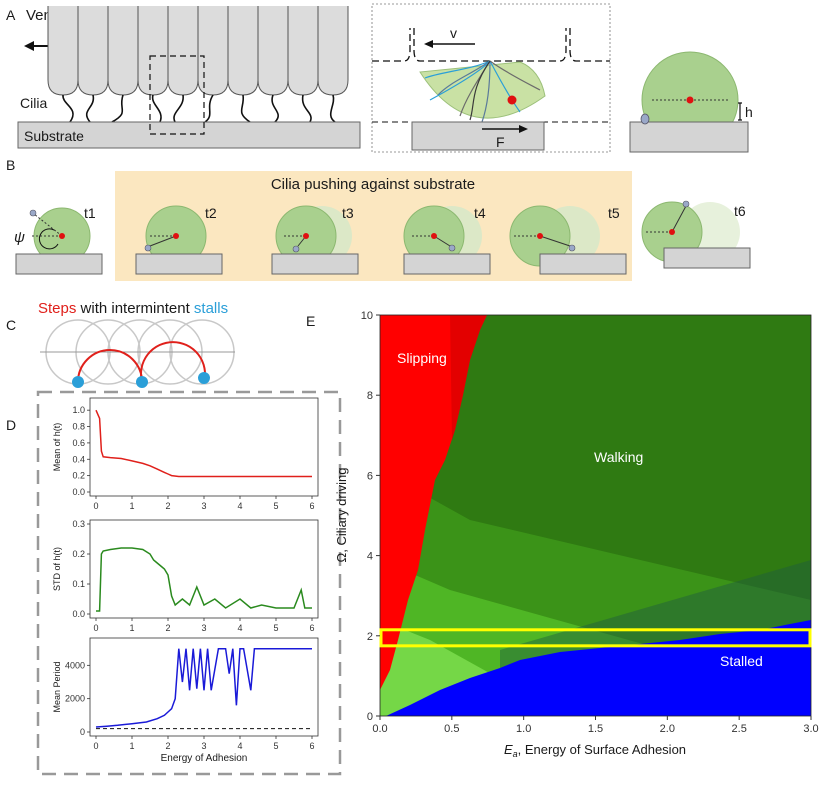 The image size is (831, 799). Describe the element at coordinates (57, 308) in the screenshot. I see `title-steps: Steps` at that location.